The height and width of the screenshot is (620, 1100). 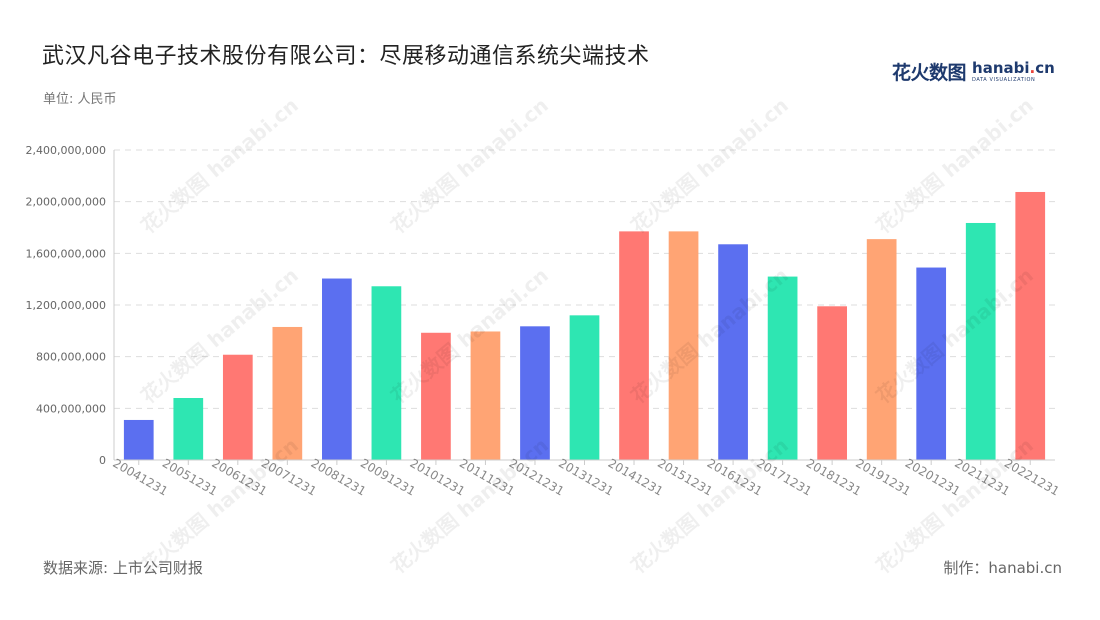 I want to click on x-tick-label: 20181231, so click(x=834, y=477).